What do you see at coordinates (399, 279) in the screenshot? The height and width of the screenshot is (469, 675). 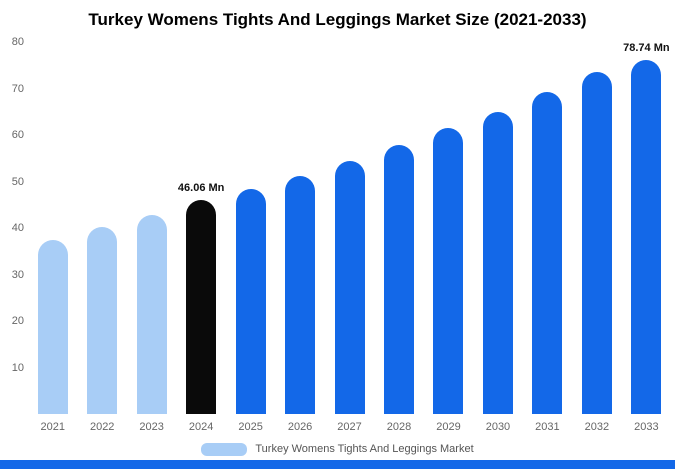 I see `bar-2028` at bounding box center [399, 279].